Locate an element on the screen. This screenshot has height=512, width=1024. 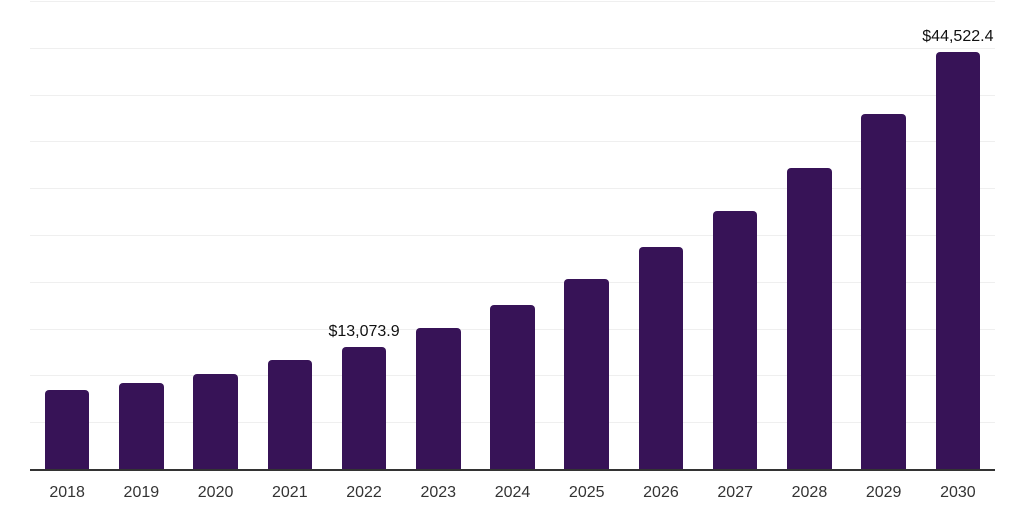
x-tick-2022: 2022 is located at coordinates (364, 492).